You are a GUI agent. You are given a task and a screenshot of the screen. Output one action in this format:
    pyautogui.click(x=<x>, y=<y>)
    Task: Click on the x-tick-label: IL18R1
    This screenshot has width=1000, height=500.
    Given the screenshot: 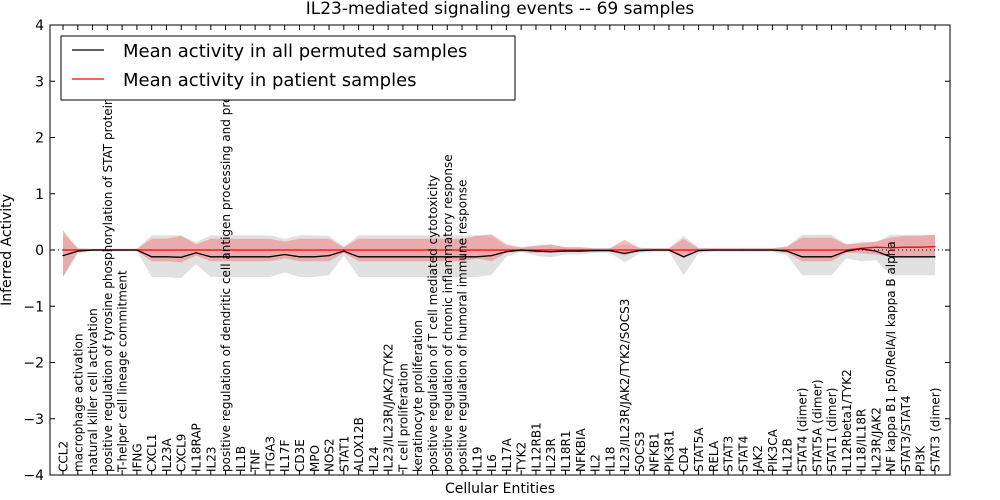 What is the action you would take?
    pyautogui.click(x=566, y=451)
    